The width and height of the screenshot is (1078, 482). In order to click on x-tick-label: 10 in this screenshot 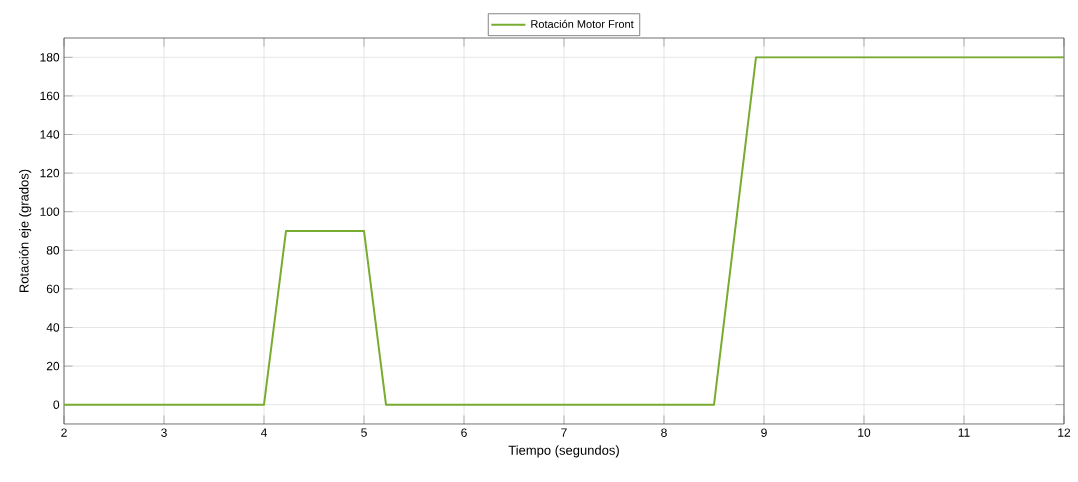, I will do `click(864, 432)`.